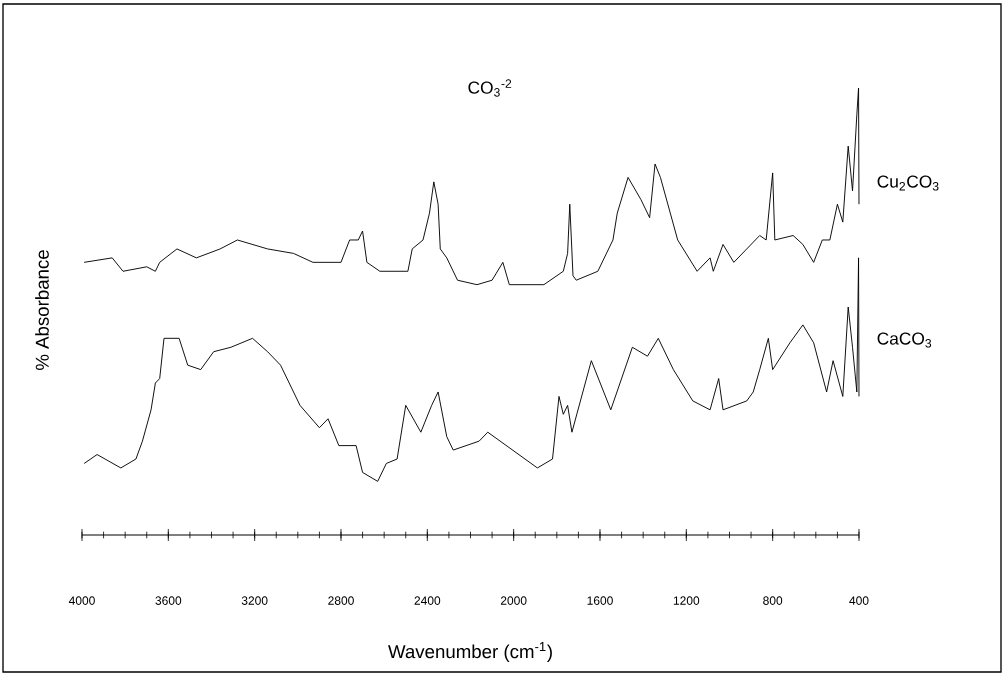 This screenshot has height=676, width=1004. Describe the element at coordinates (904, 340) in the screenshot. I see `series-label: CaCO$_{3}$` at that location.